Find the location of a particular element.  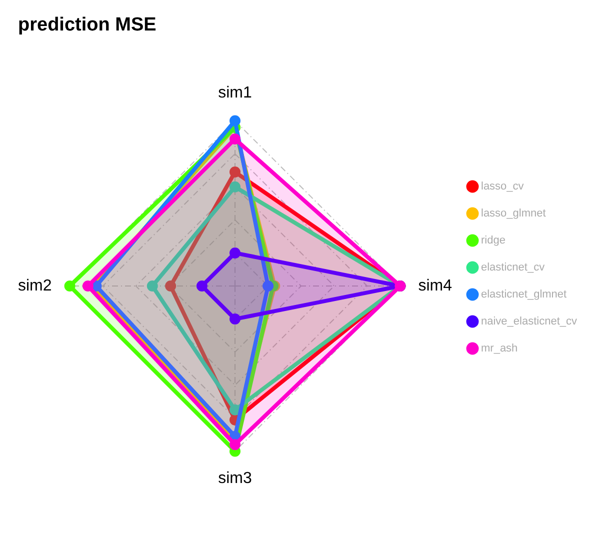

chart-title: prediction MSE is located at coordinates (87, 25).